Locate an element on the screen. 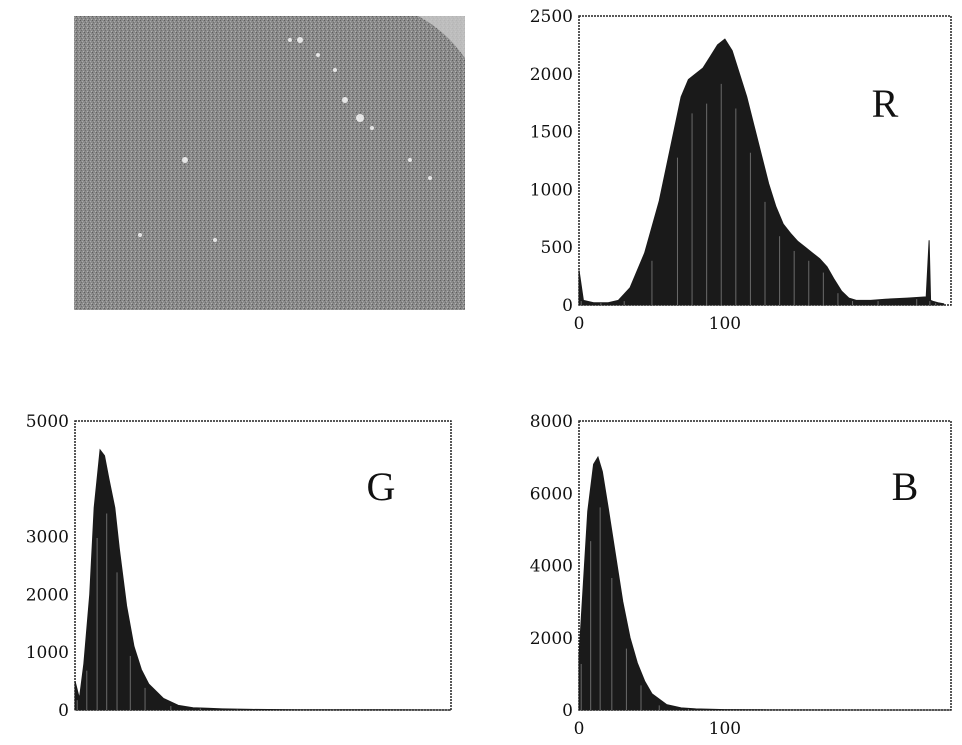 Image resolution: width=962 pixels, height=745 pixels. y-tick-label: 8000 is located at coordinates (551, 422).